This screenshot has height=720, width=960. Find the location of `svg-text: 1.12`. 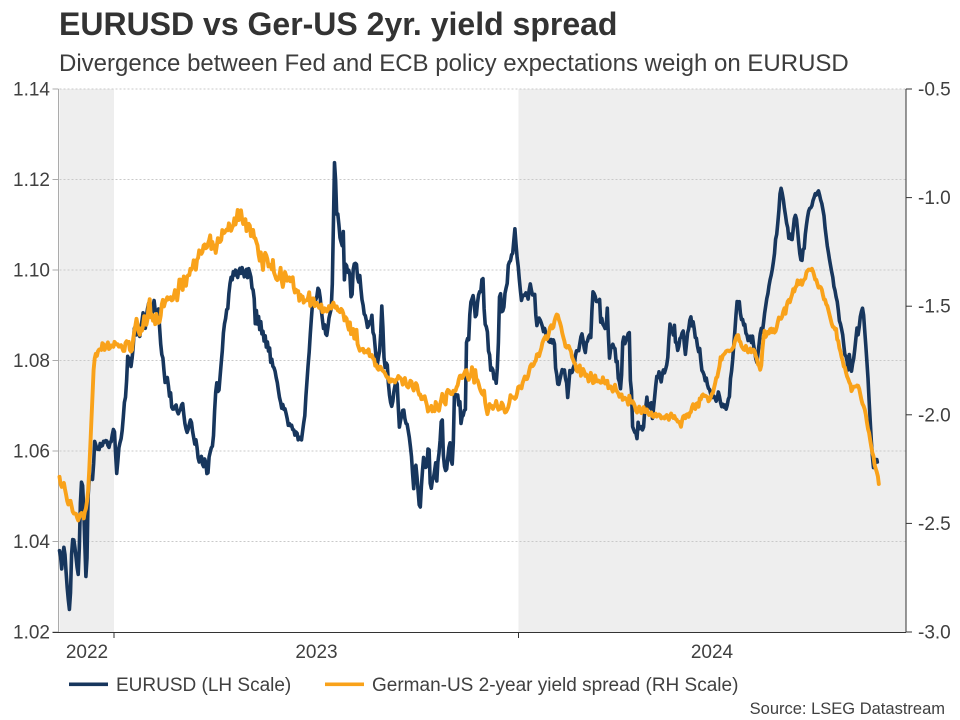

svg-text: 1.12 is located at coordinates (31, 180).